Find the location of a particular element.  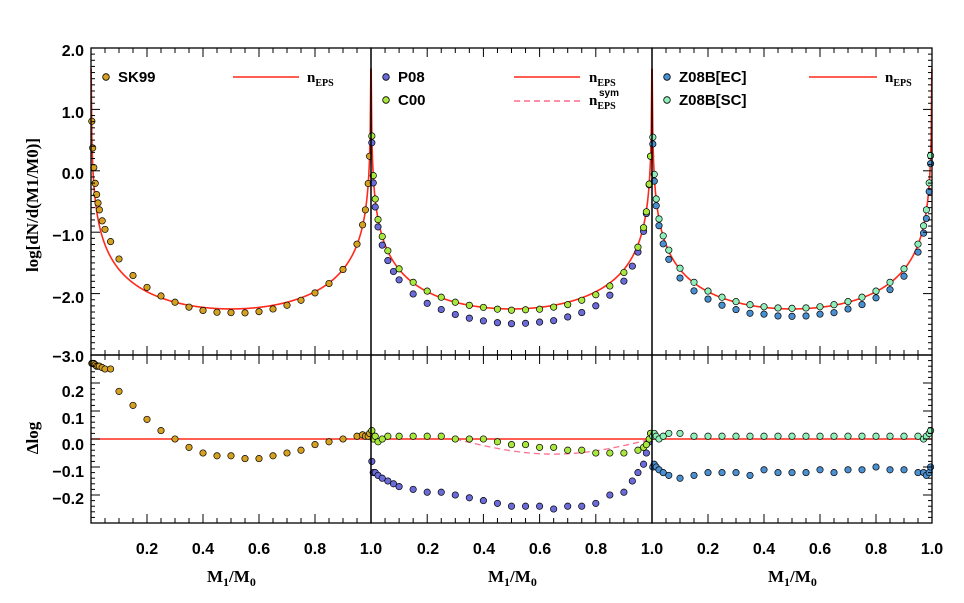

xtick-label: 0.2 is located at coordinates (428, 549).